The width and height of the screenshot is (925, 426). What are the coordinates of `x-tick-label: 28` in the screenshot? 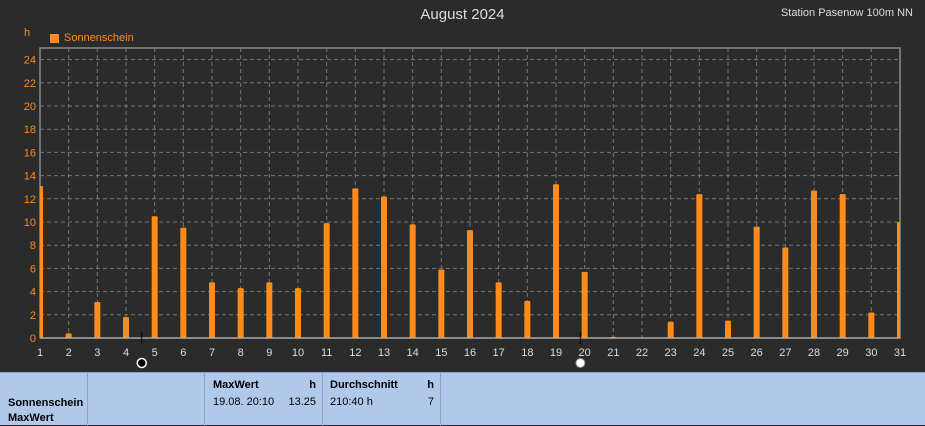 It's located at (814, 353).